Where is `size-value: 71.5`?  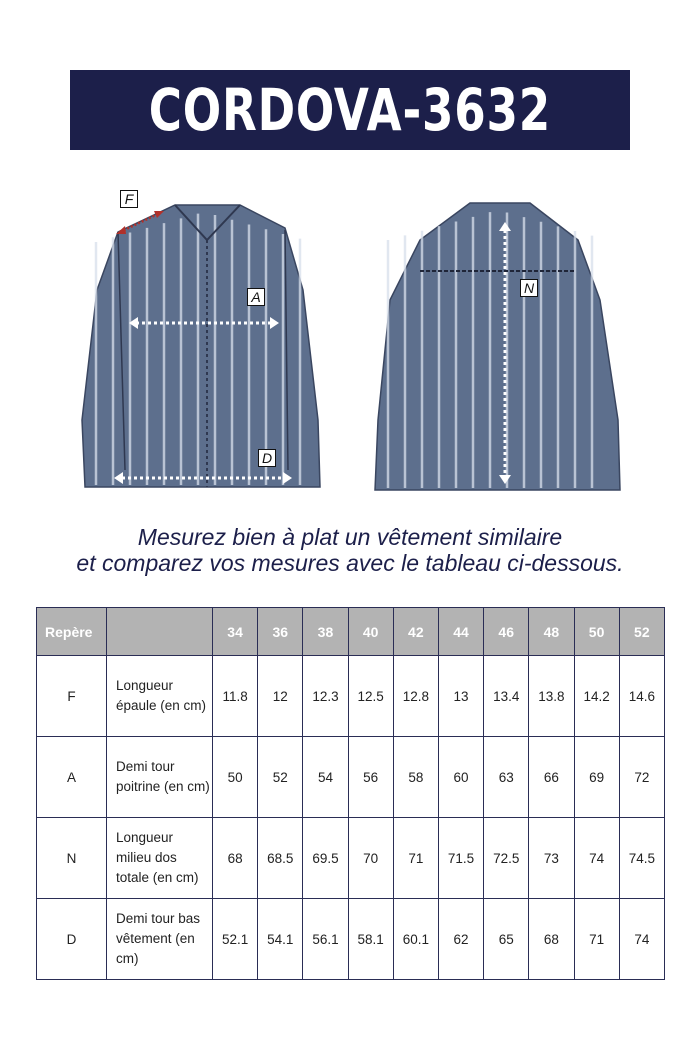 size-value: 71.5 is located at coordinates (461, 858).